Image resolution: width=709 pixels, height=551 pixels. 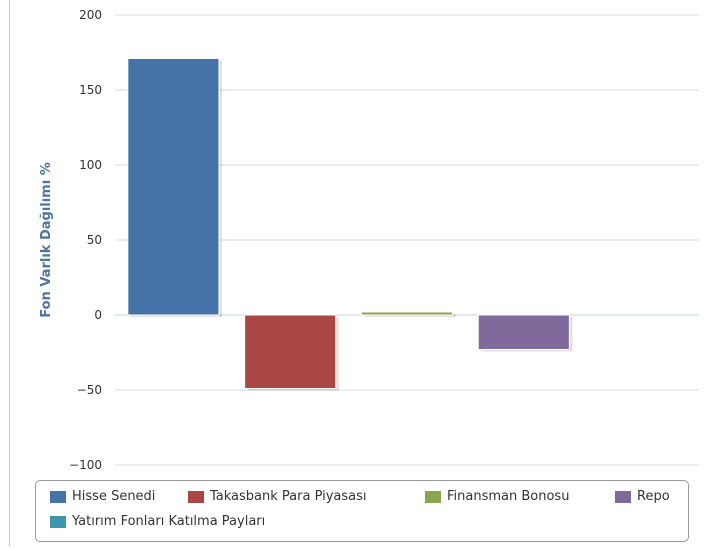 I want to click on y-axis-title: Fon Varlık Dağılımı %, so click(x=46, y=239).